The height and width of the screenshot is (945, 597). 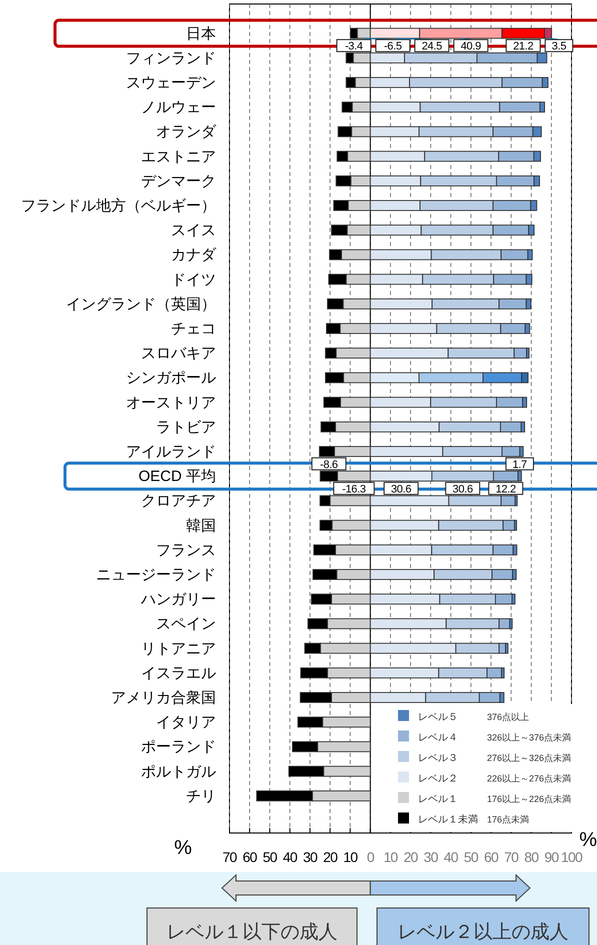 I want to click on y-tick-label: OECD 平均, so click(x=177, y=477).